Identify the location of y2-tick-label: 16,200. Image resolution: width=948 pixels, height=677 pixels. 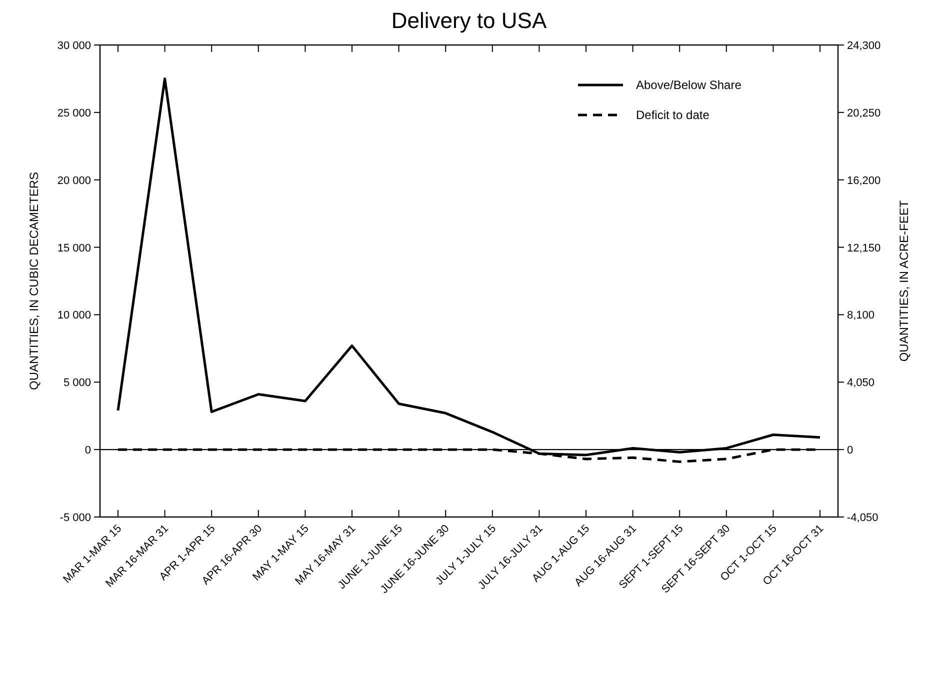
(864, 180).